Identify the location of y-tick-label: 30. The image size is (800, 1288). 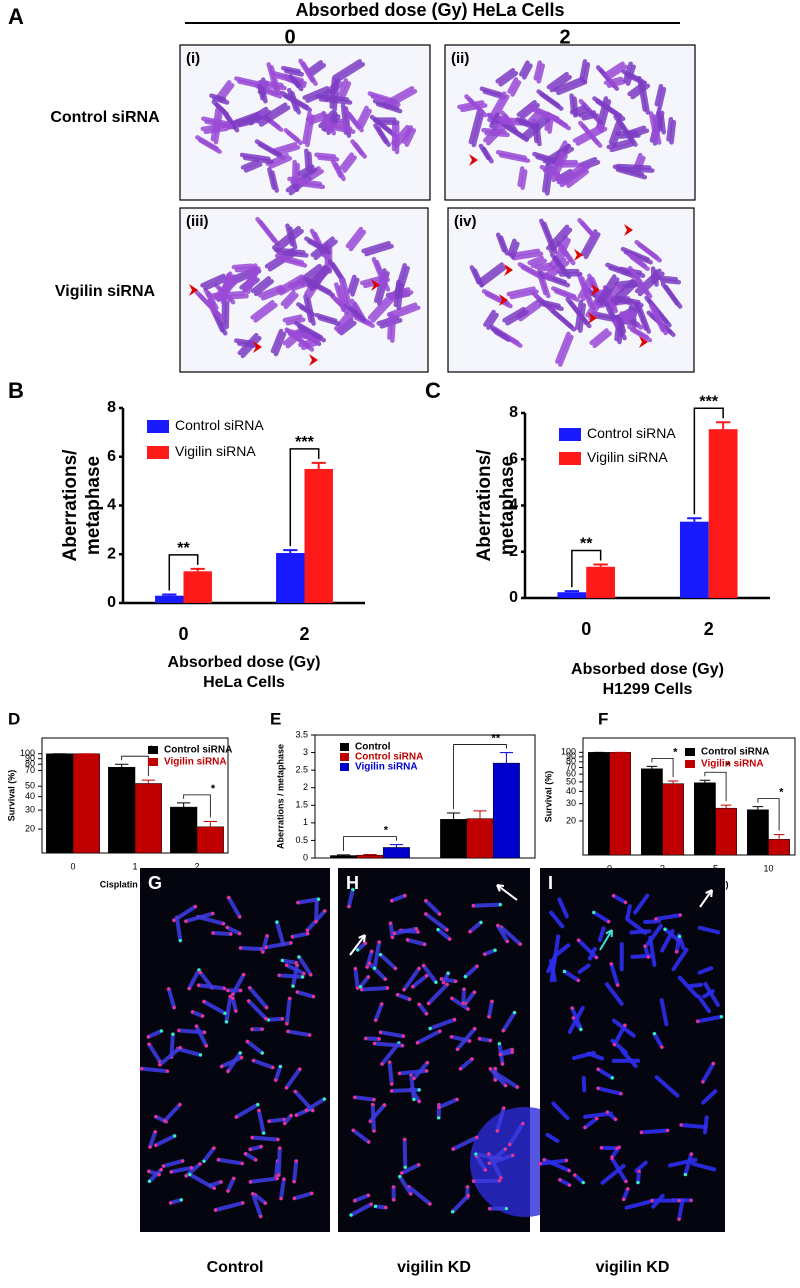
(30, 809).